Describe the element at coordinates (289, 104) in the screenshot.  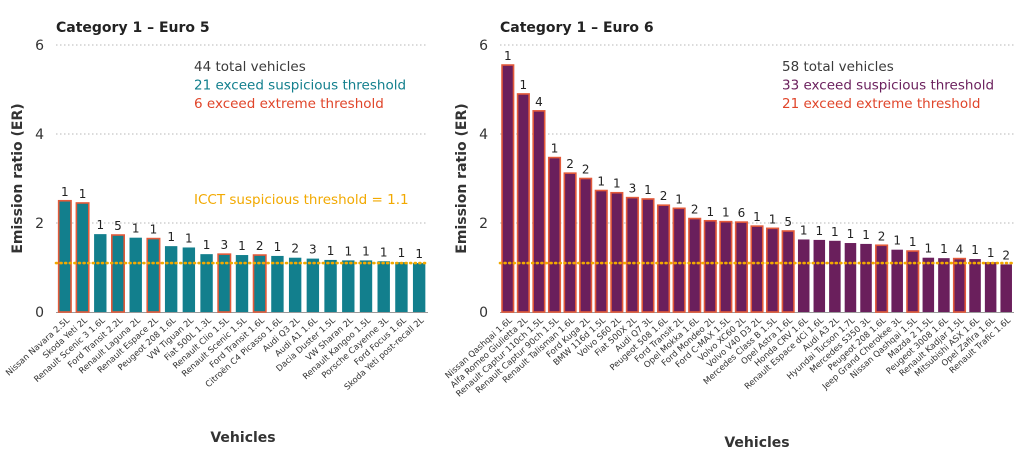
I see `annotation-text: 6 exceed extreme threshold` at that location.